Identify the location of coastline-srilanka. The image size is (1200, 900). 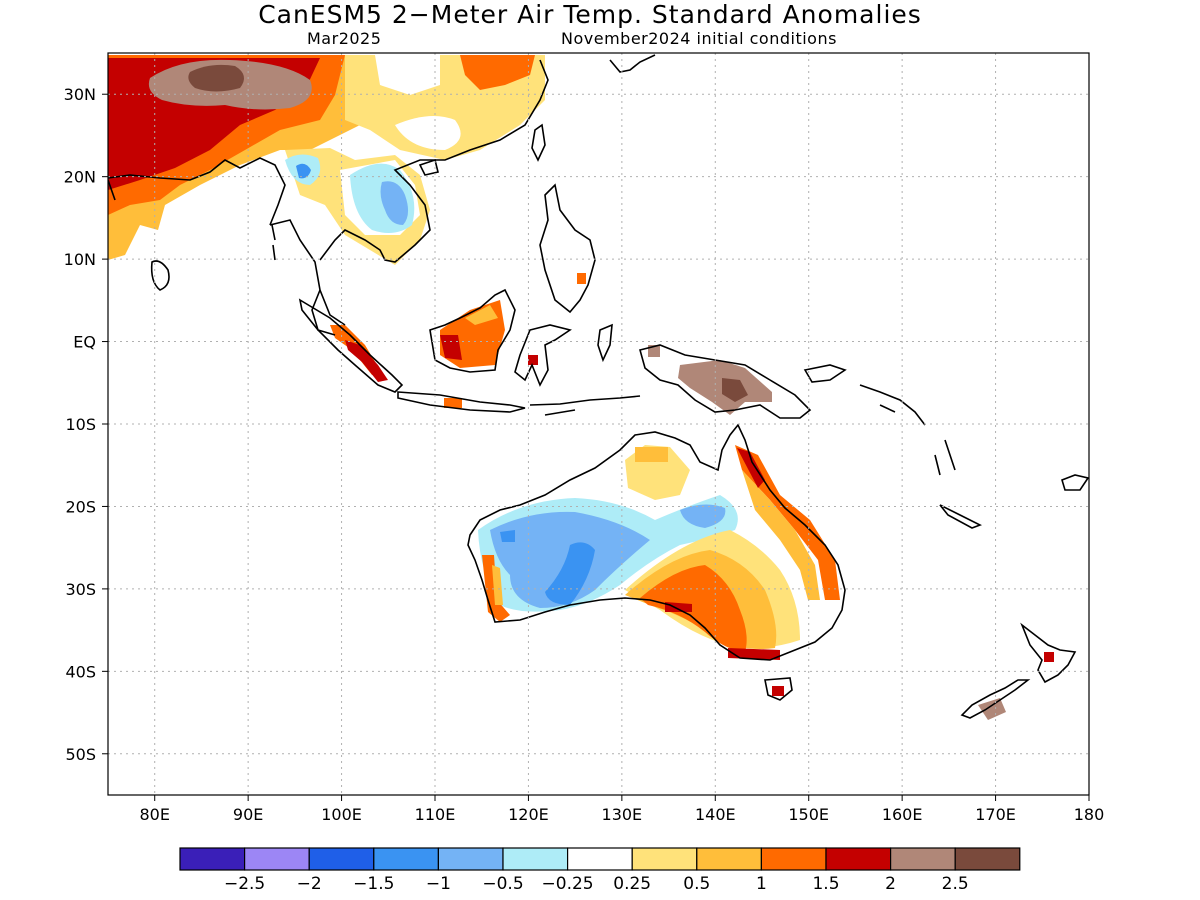
(160, 275).